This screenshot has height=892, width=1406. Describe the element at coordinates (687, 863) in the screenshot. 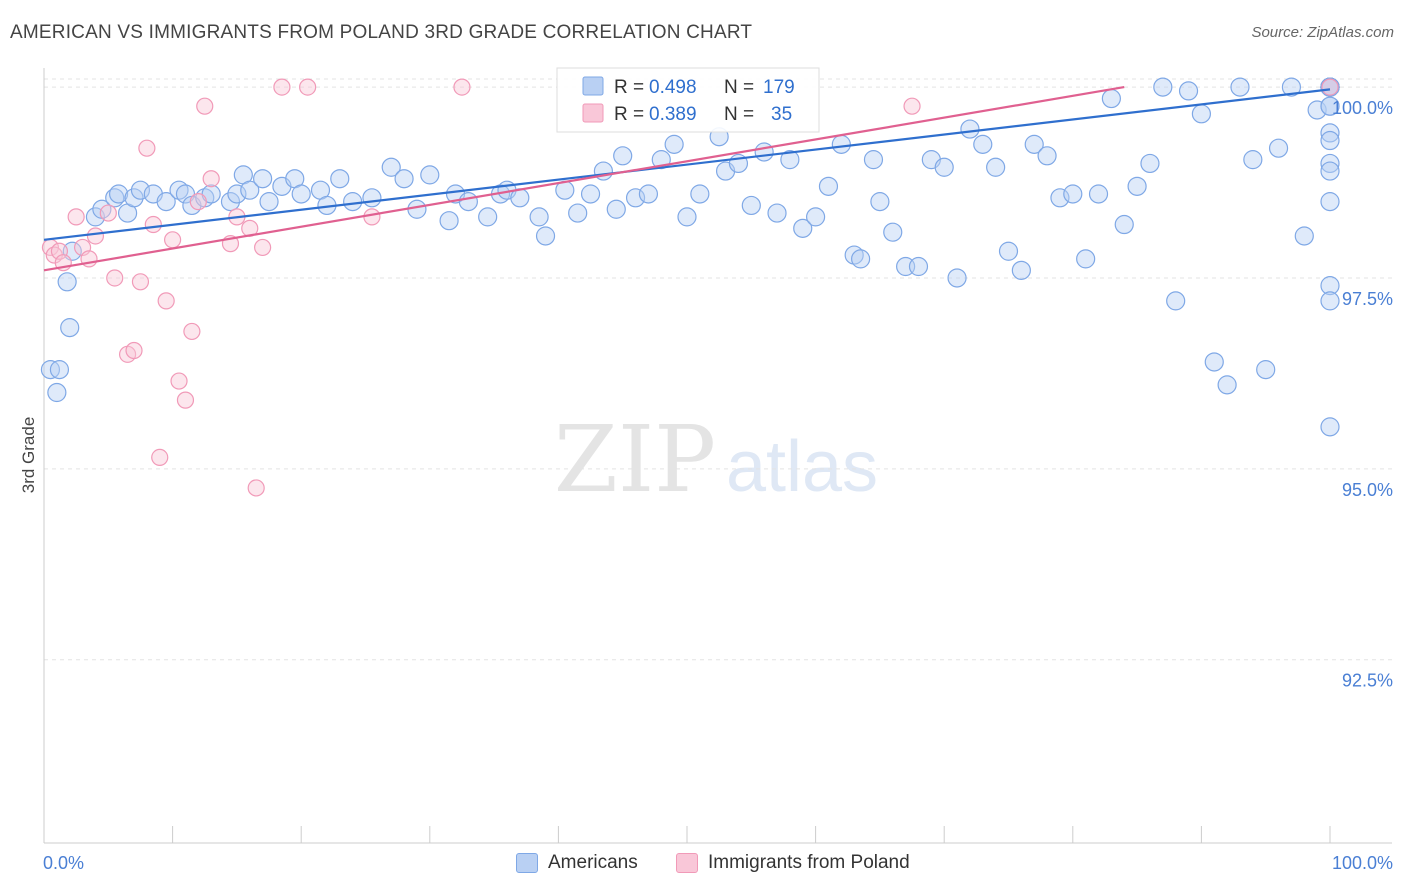

I see `legend-swatch-poland-bottom` at that location.